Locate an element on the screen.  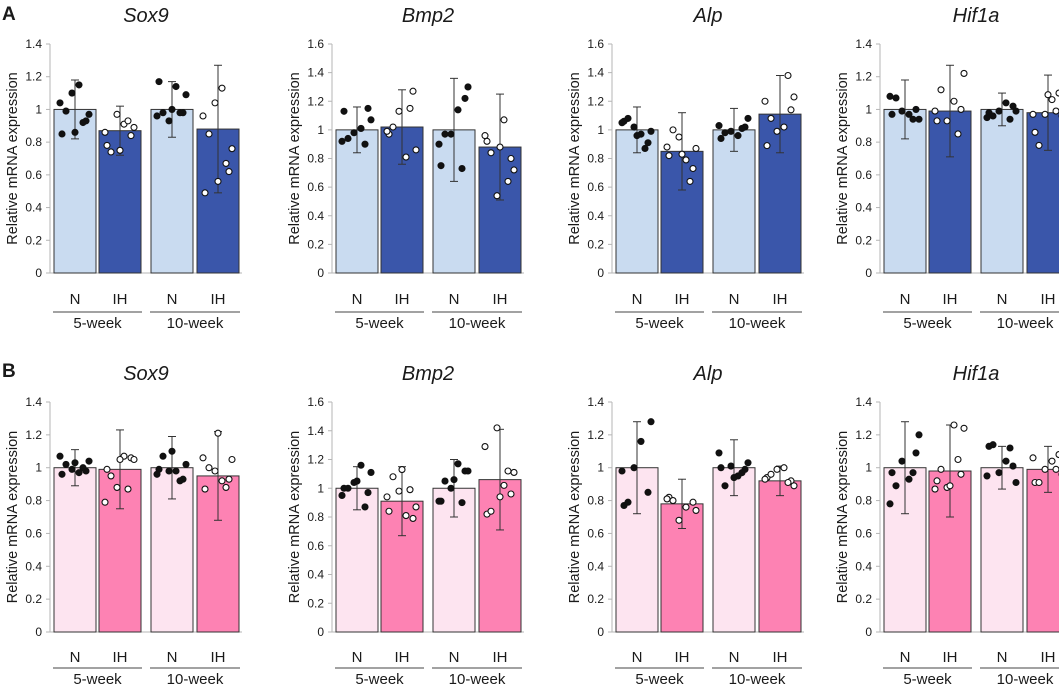
chart-title: Alp is located at coordinates (708, 374).